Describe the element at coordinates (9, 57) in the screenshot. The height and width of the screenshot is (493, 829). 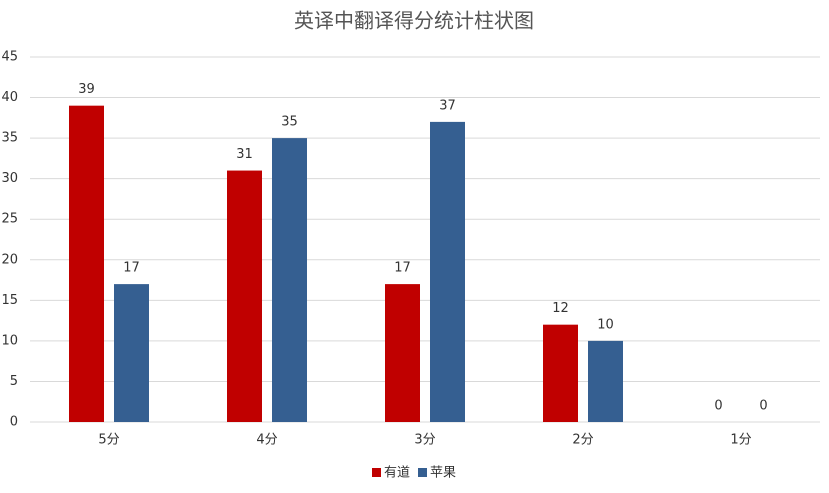
I see `y-tick-label: 45` at that location.